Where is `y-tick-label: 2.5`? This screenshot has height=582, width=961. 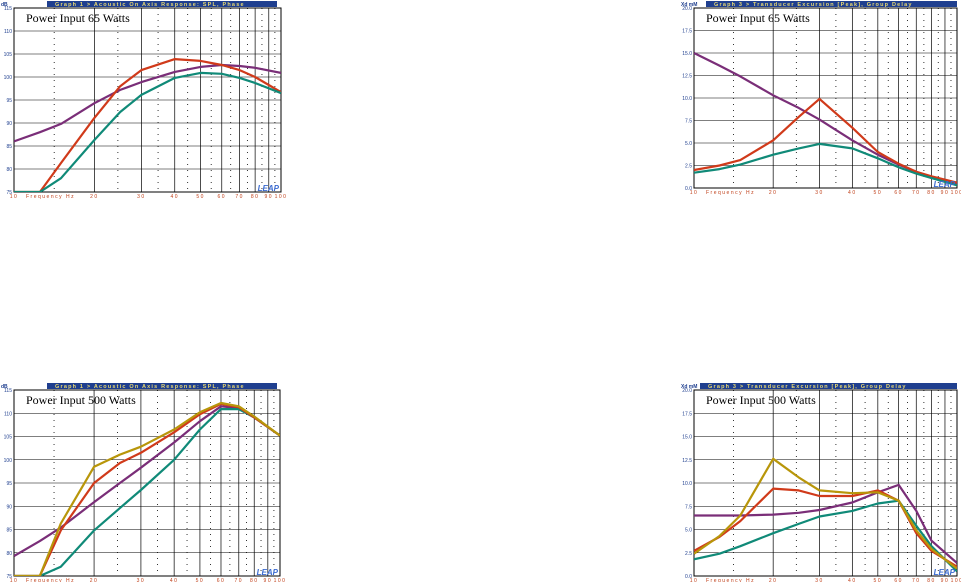 y-tick-label: 2.5 is located at coordinates (688, 167).